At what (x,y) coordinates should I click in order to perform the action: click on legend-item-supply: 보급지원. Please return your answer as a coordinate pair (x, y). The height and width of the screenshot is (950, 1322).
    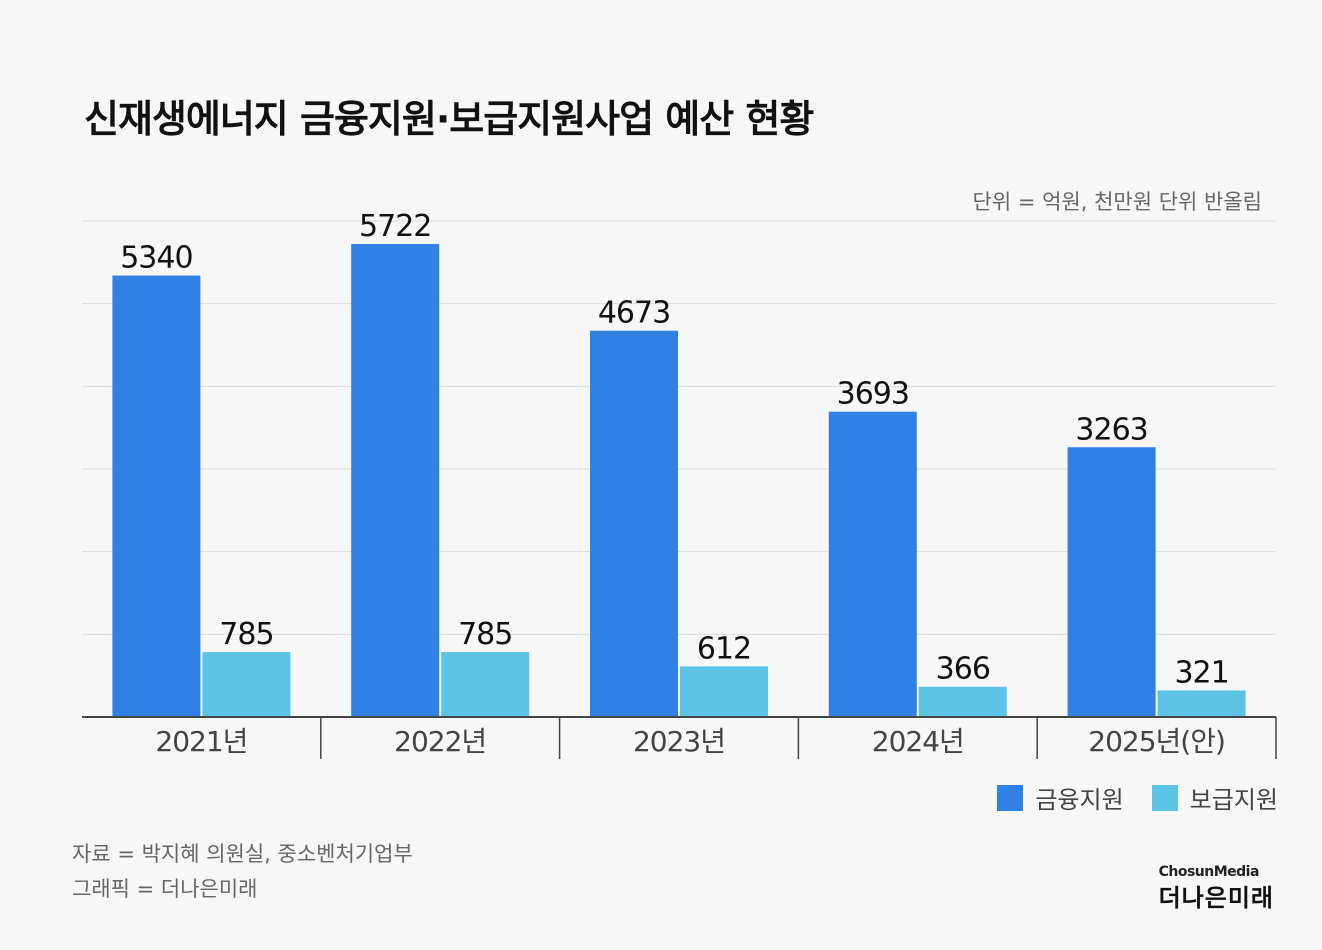
    Looking at the image, I should click on (1214, 797).